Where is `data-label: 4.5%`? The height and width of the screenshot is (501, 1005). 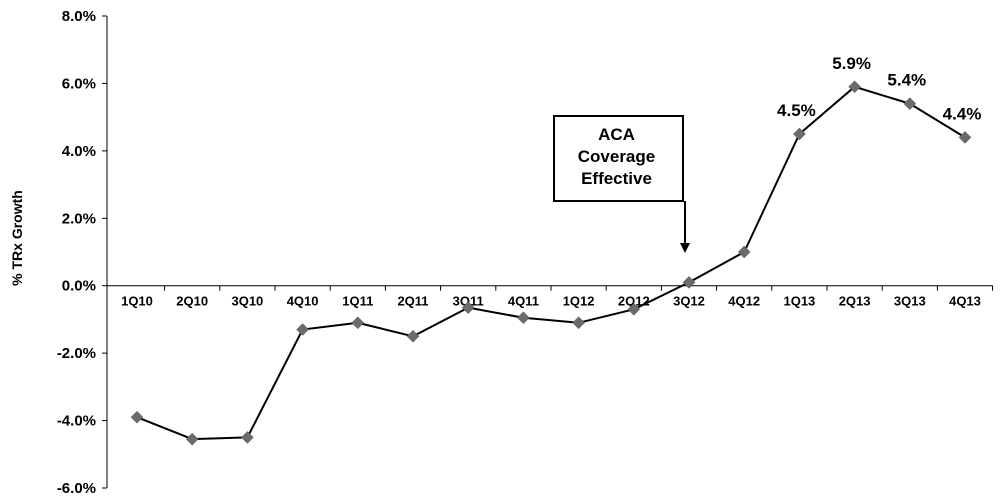
data-label: 4.5% is located at coordinates (796, 110).